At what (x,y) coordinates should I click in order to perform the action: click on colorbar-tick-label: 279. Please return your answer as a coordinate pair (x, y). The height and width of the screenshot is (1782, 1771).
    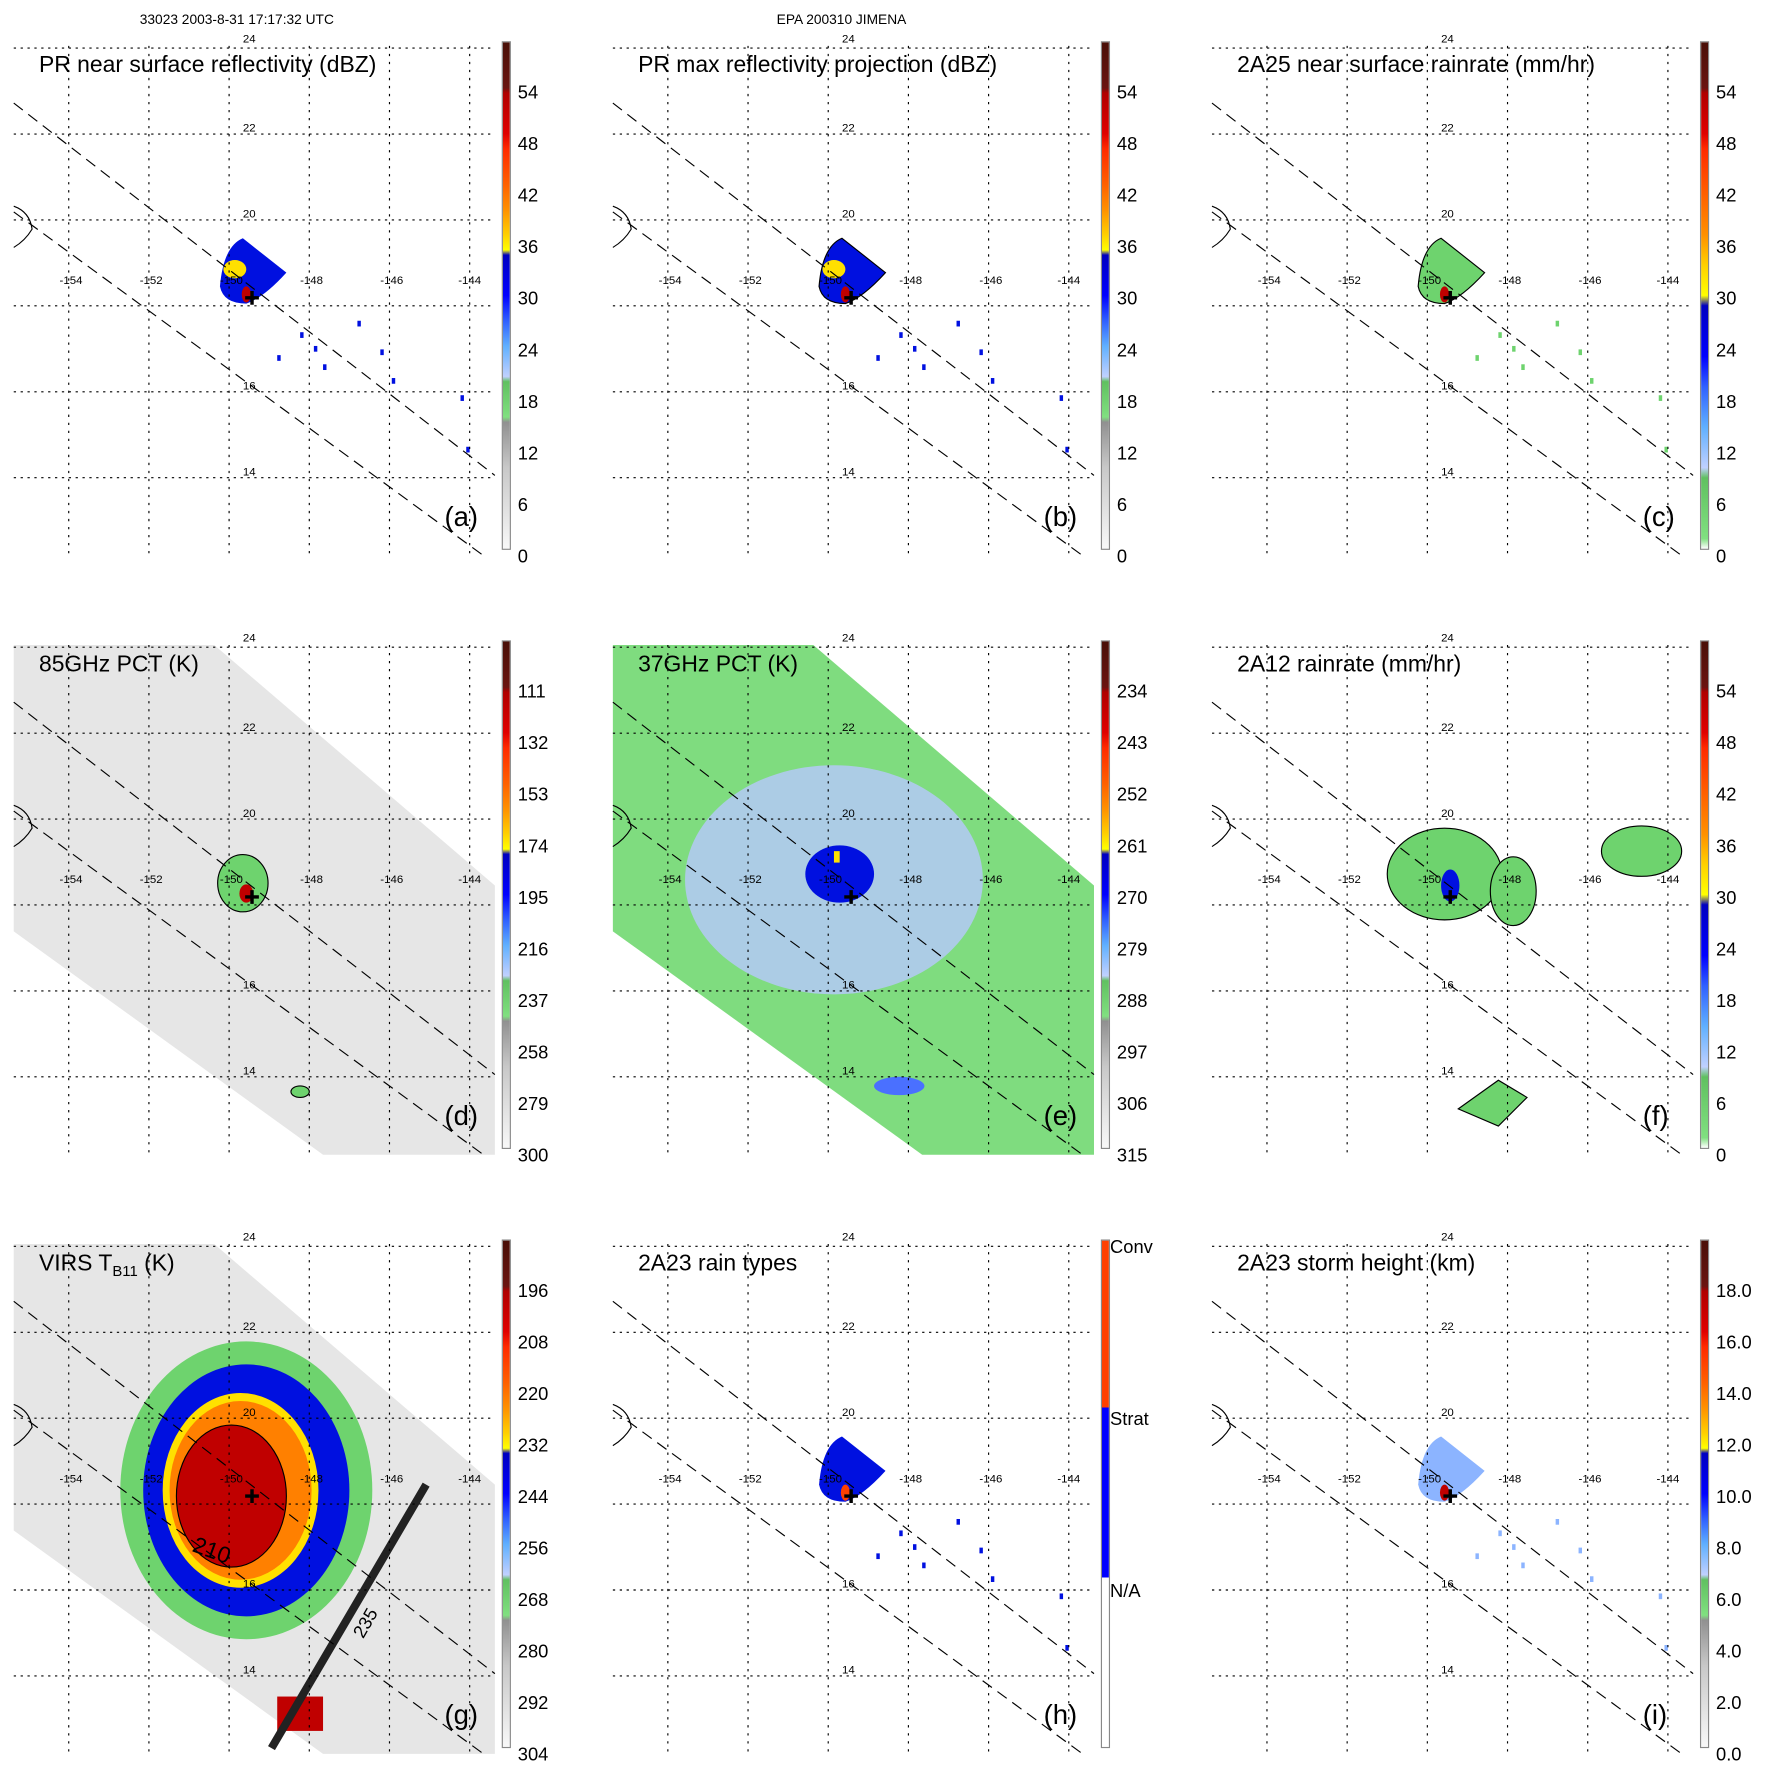
    Looking at the image, I should click on (533, 1105).